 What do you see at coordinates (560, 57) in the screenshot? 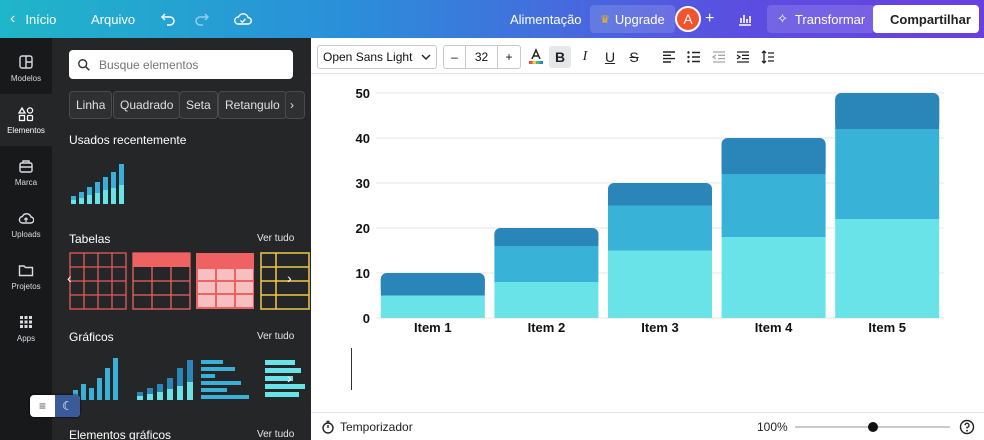
I see `bold-icon: B` at bounding box center [560, 57].